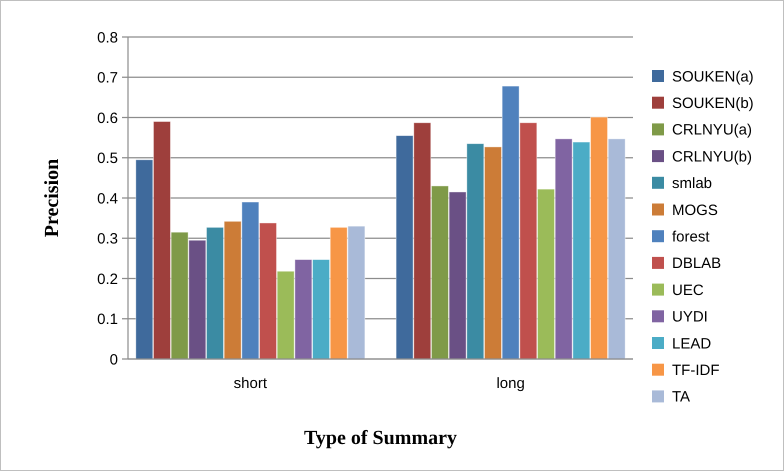 Image resolution: width=784 pixels, height=471 pixels. I want to click on x-axis-title: Type of Summary, so click(380, 438).